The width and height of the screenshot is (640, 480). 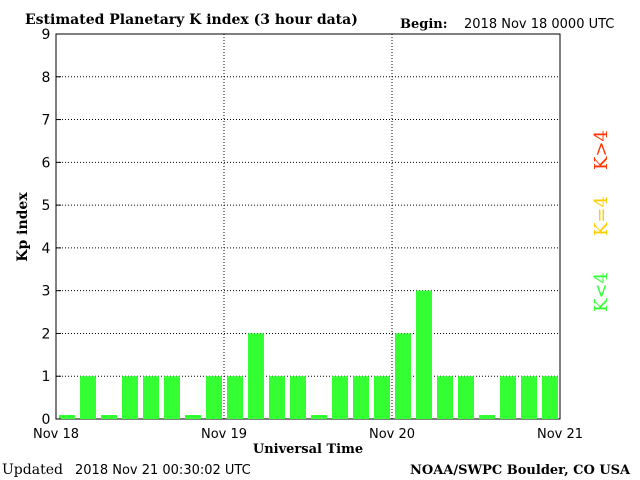 I want to click on updated-label: Updated, so click(x=32, y=470).